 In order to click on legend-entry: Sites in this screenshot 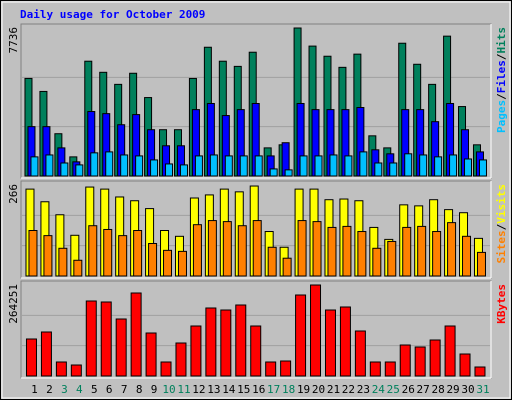, I will do `click(501, 246)`.